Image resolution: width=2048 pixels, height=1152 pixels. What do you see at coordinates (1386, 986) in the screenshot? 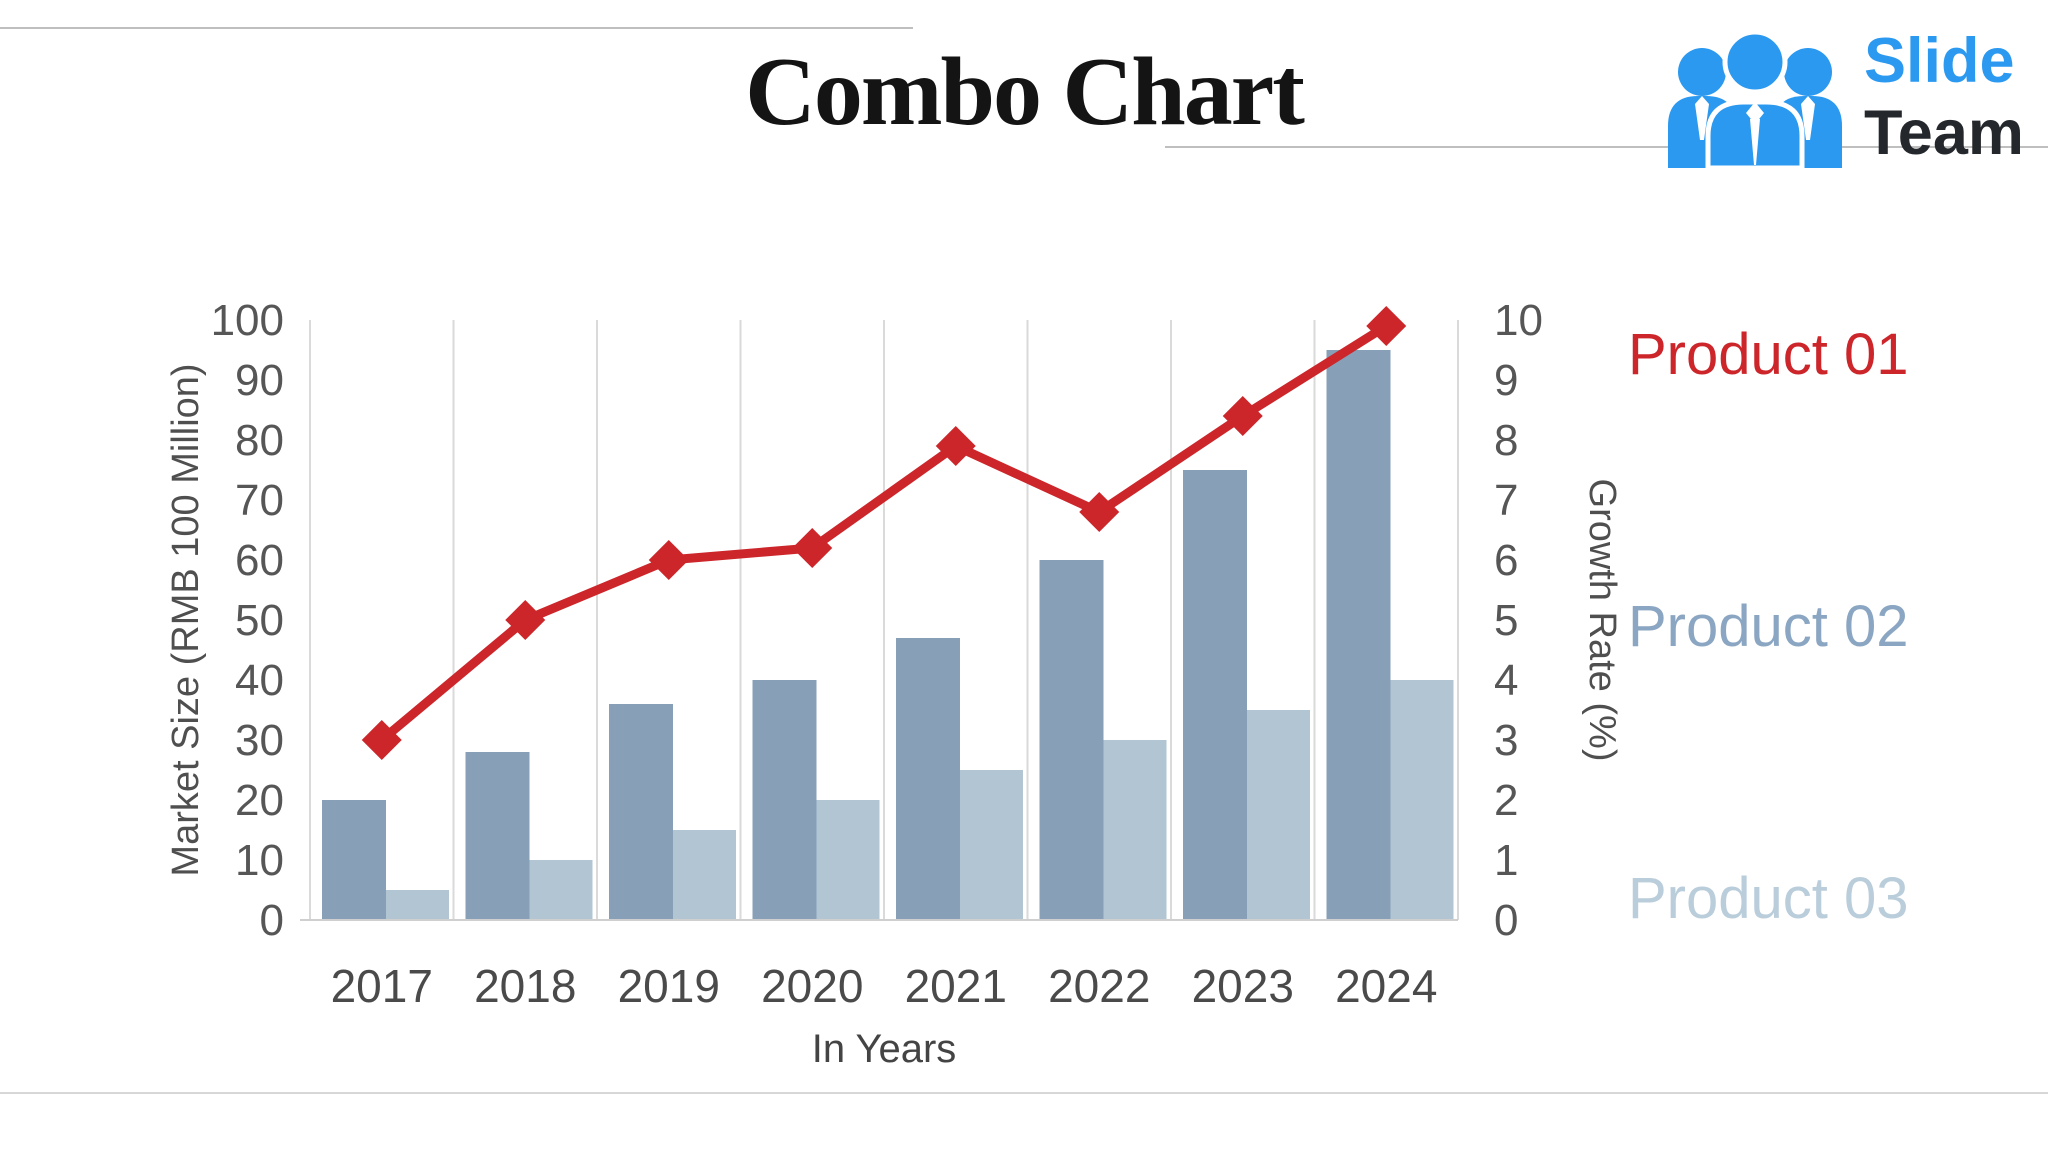
I see `x-tick-label: 2024` at bounding box center [1386, 986].